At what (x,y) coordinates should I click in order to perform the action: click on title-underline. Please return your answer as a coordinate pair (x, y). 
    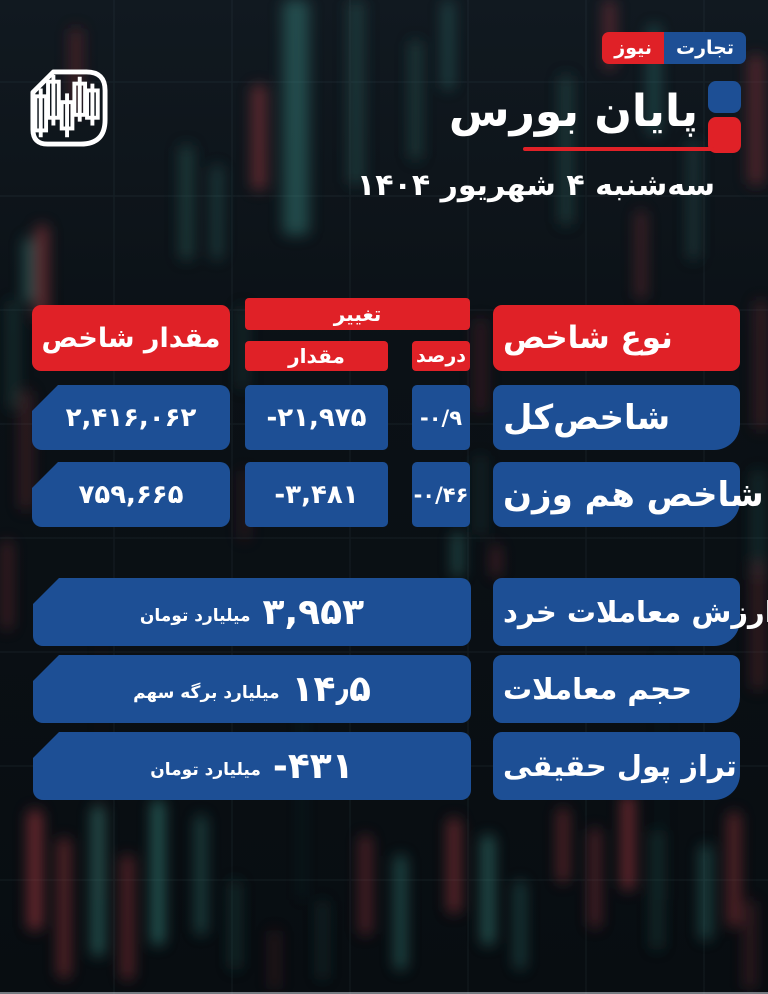
    Looking at the image, I should click on (618, 149).